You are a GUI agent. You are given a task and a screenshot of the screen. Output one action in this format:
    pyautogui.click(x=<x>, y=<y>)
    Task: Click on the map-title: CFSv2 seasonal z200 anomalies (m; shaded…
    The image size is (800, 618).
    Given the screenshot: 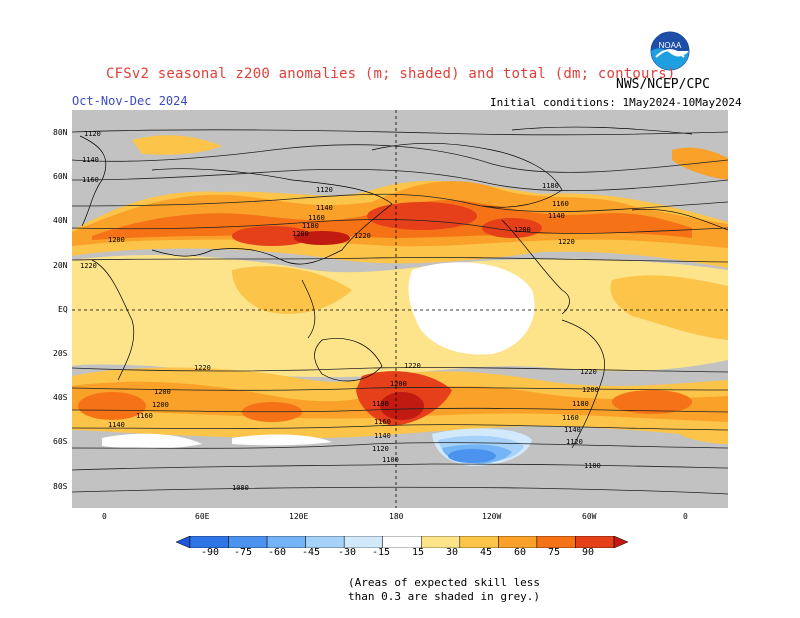 What is the action you would take?
    pyautogui.click(x=391, y=74)
    